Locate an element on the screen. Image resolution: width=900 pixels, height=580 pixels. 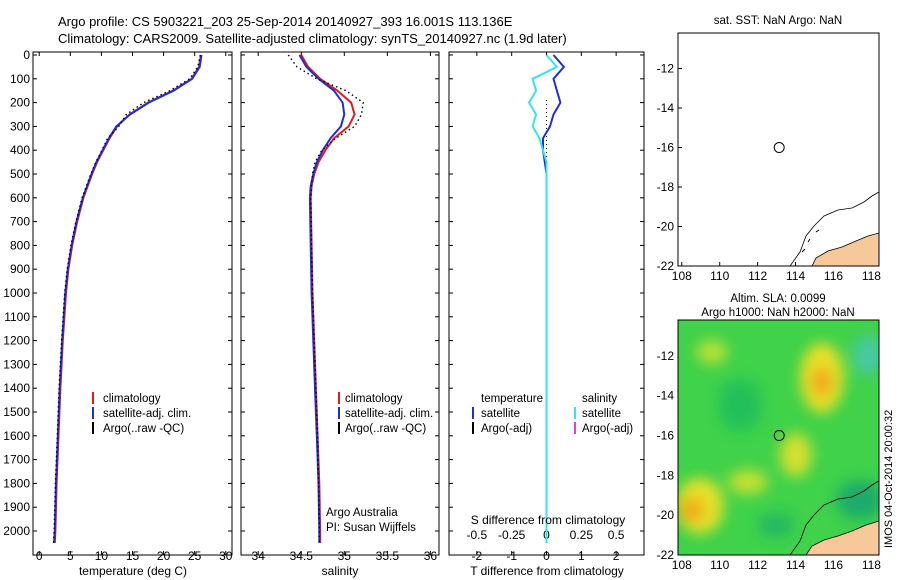
x-tick-label: -2 is located at coordinates (477, 556).